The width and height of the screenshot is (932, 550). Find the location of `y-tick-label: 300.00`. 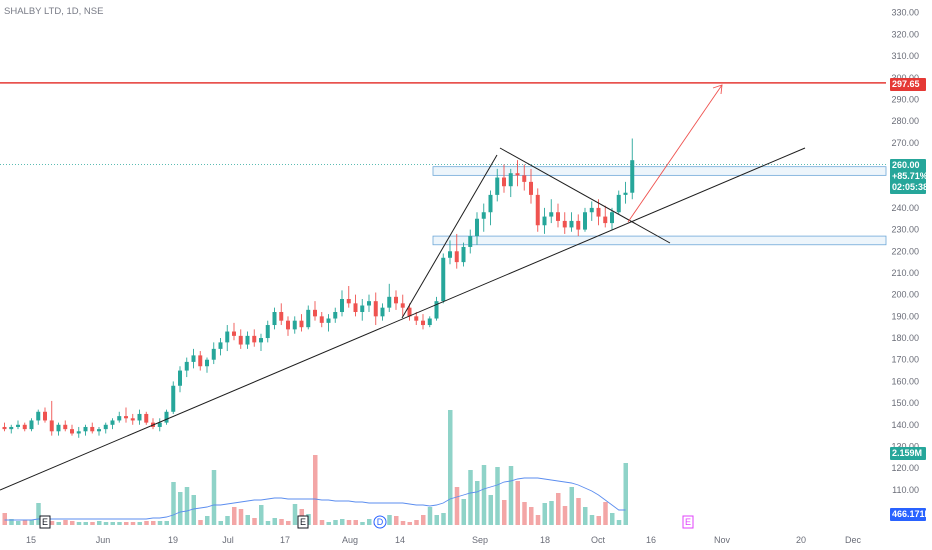

y-tick-label: 300.00 is located at coordinates (905, 78).